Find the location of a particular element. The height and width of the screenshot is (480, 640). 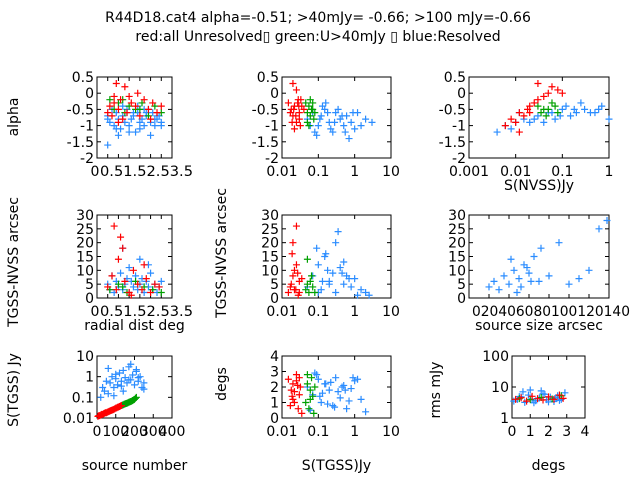

y-tick-label: -2 is located at coordinates (87, 159).